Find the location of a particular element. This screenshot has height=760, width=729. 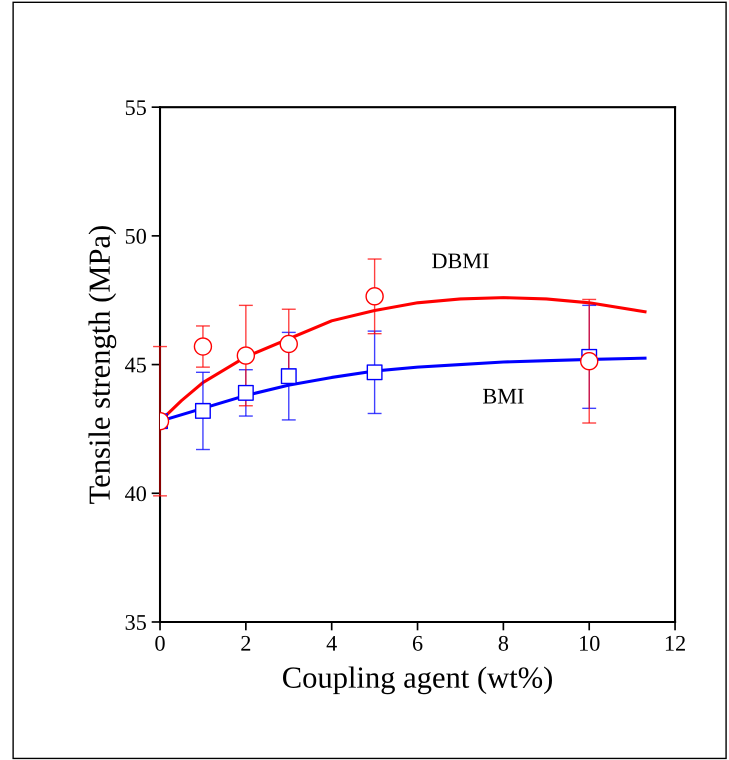

x-tick-label: 12 is located at coordinates (675, 643).